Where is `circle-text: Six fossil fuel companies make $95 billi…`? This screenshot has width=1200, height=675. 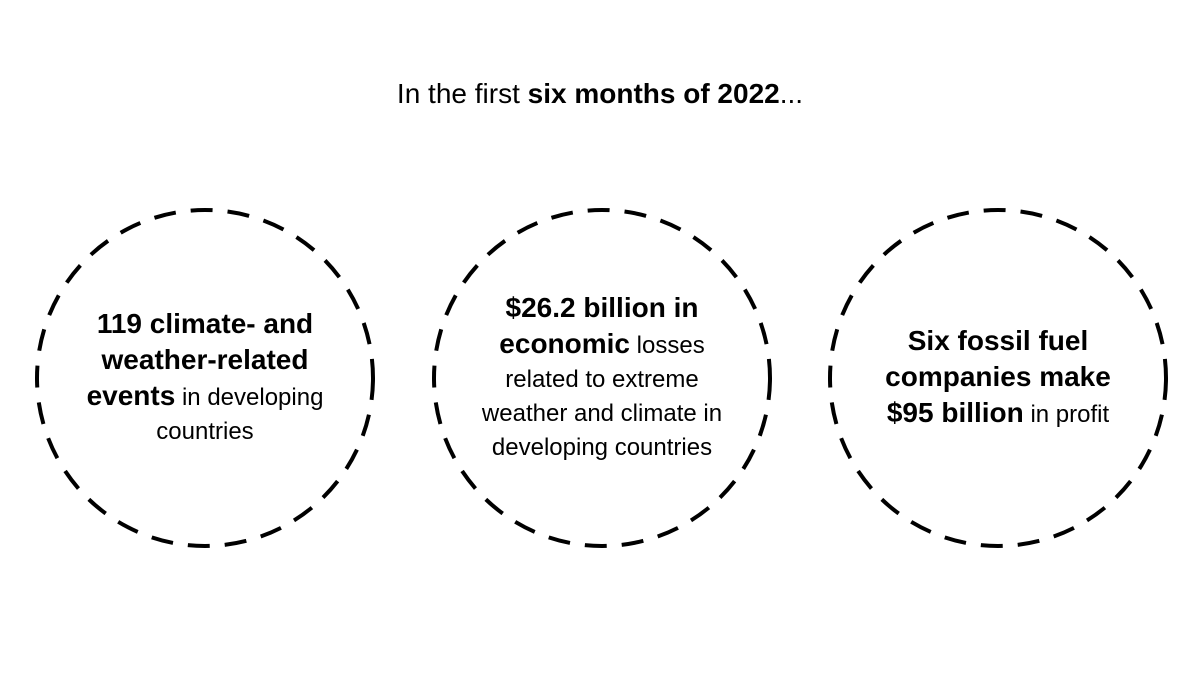
circle-text: Six fossil fuel companies make $95 billi… is located at coordinates (998, 378).